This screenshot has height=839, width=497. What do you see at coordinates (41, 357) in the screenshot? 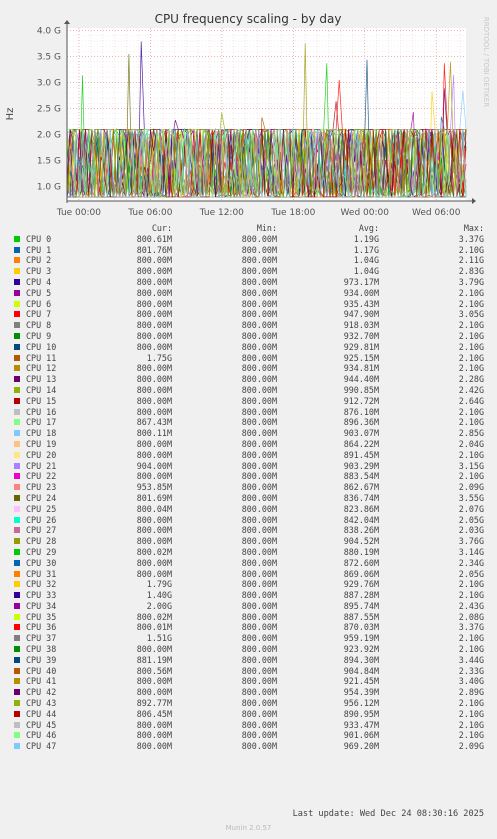
I see `legend-name: CPU 11` at bounding box center [41, 357].